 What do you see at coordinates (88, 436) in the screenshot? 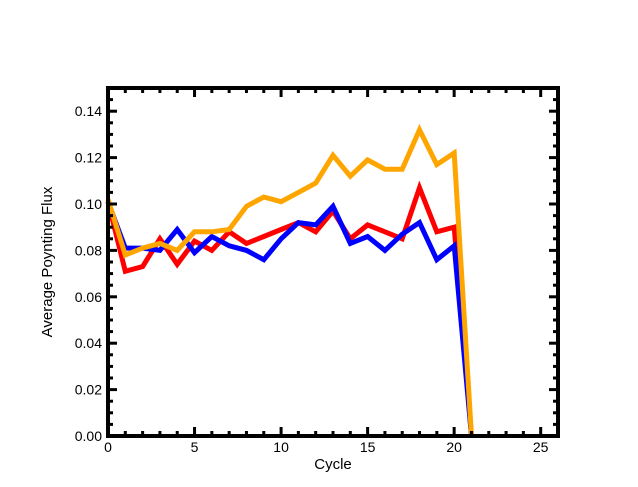
I see `y-tick-label: 0.00` at bounding box center [88, 436].